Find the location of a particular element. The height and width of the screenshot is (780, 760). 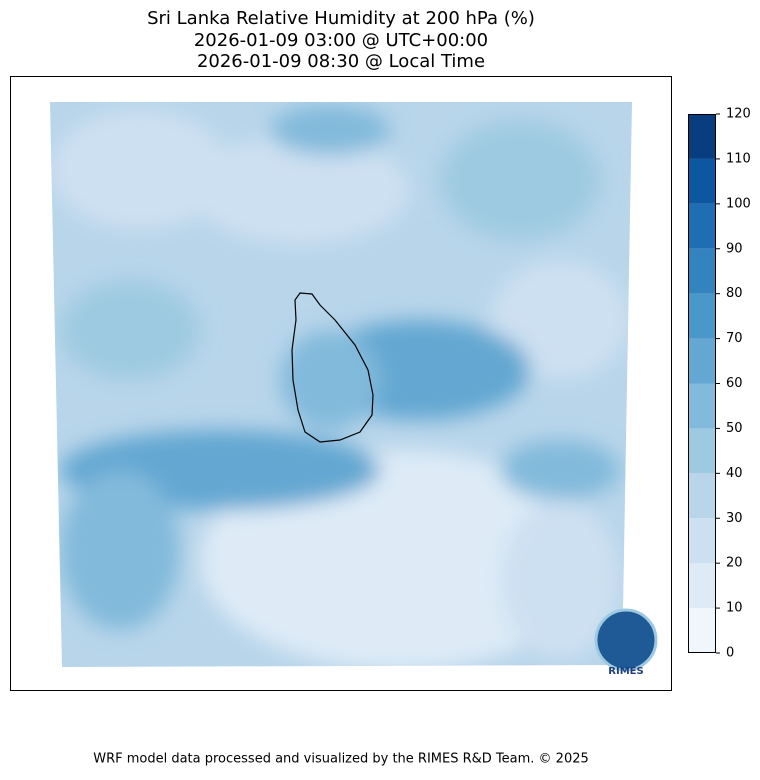

colorbar: 0 10 20 30 40 50 60 70 80 90 100 110 120 is located at coordinates (719, 384).